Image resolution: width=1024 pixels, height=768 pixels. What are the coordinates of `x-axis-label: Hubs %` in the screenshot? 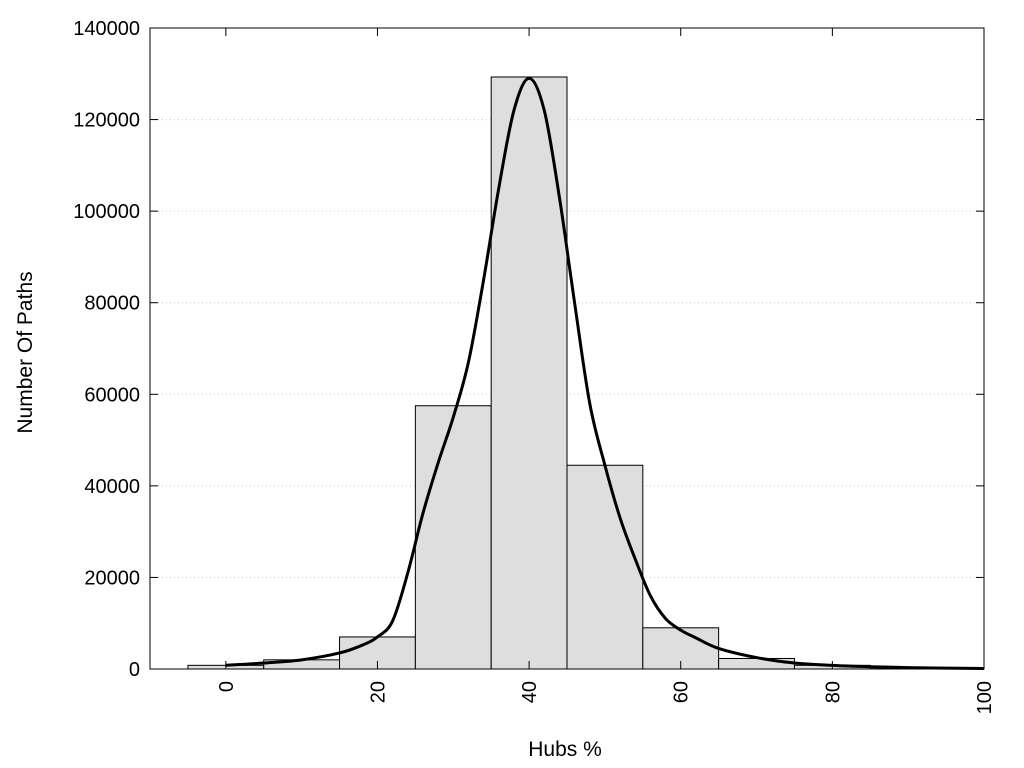 It's located at (565, 749).